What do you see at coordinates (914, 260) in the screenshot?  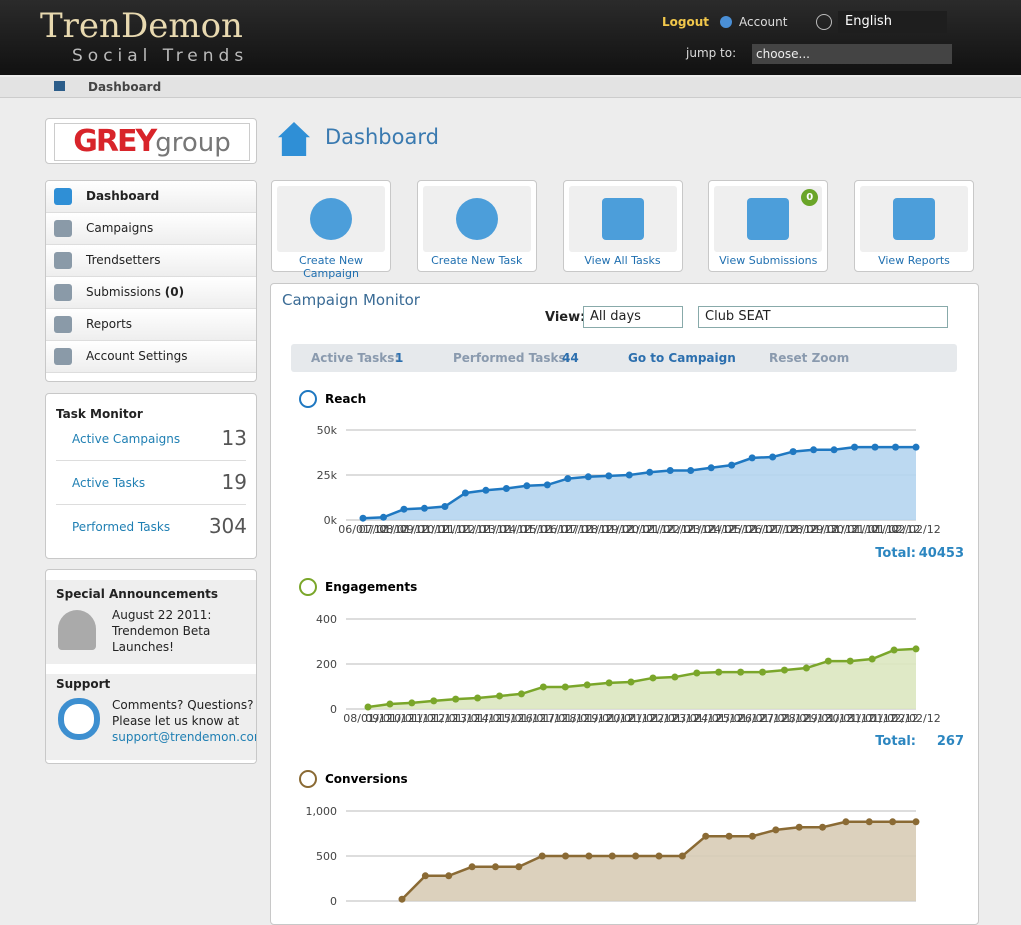 I see `tile-label: View Reports` at bounding box center [914, 260].